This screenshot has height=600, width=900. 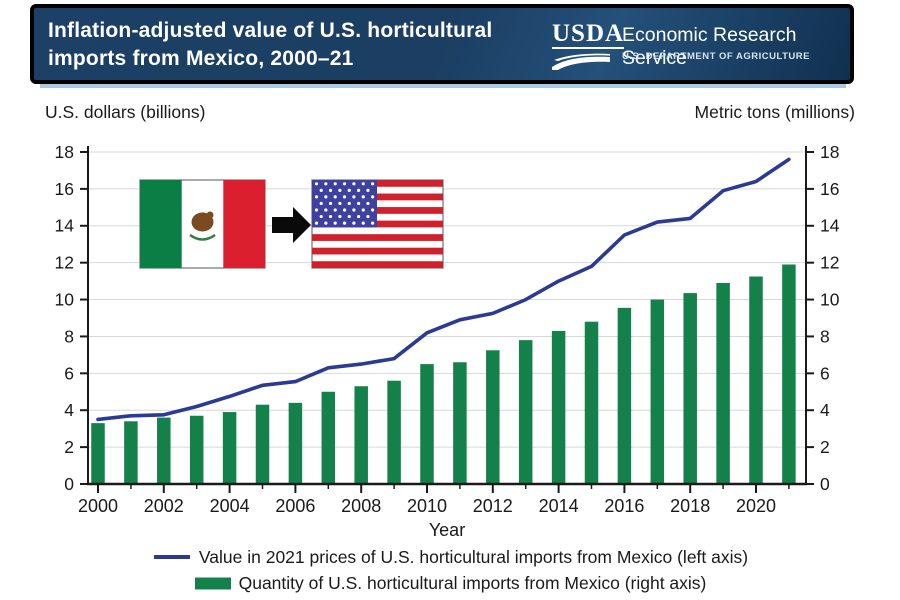 I want to click on left-tick-label-0: 0, so click(x=69, y=484).